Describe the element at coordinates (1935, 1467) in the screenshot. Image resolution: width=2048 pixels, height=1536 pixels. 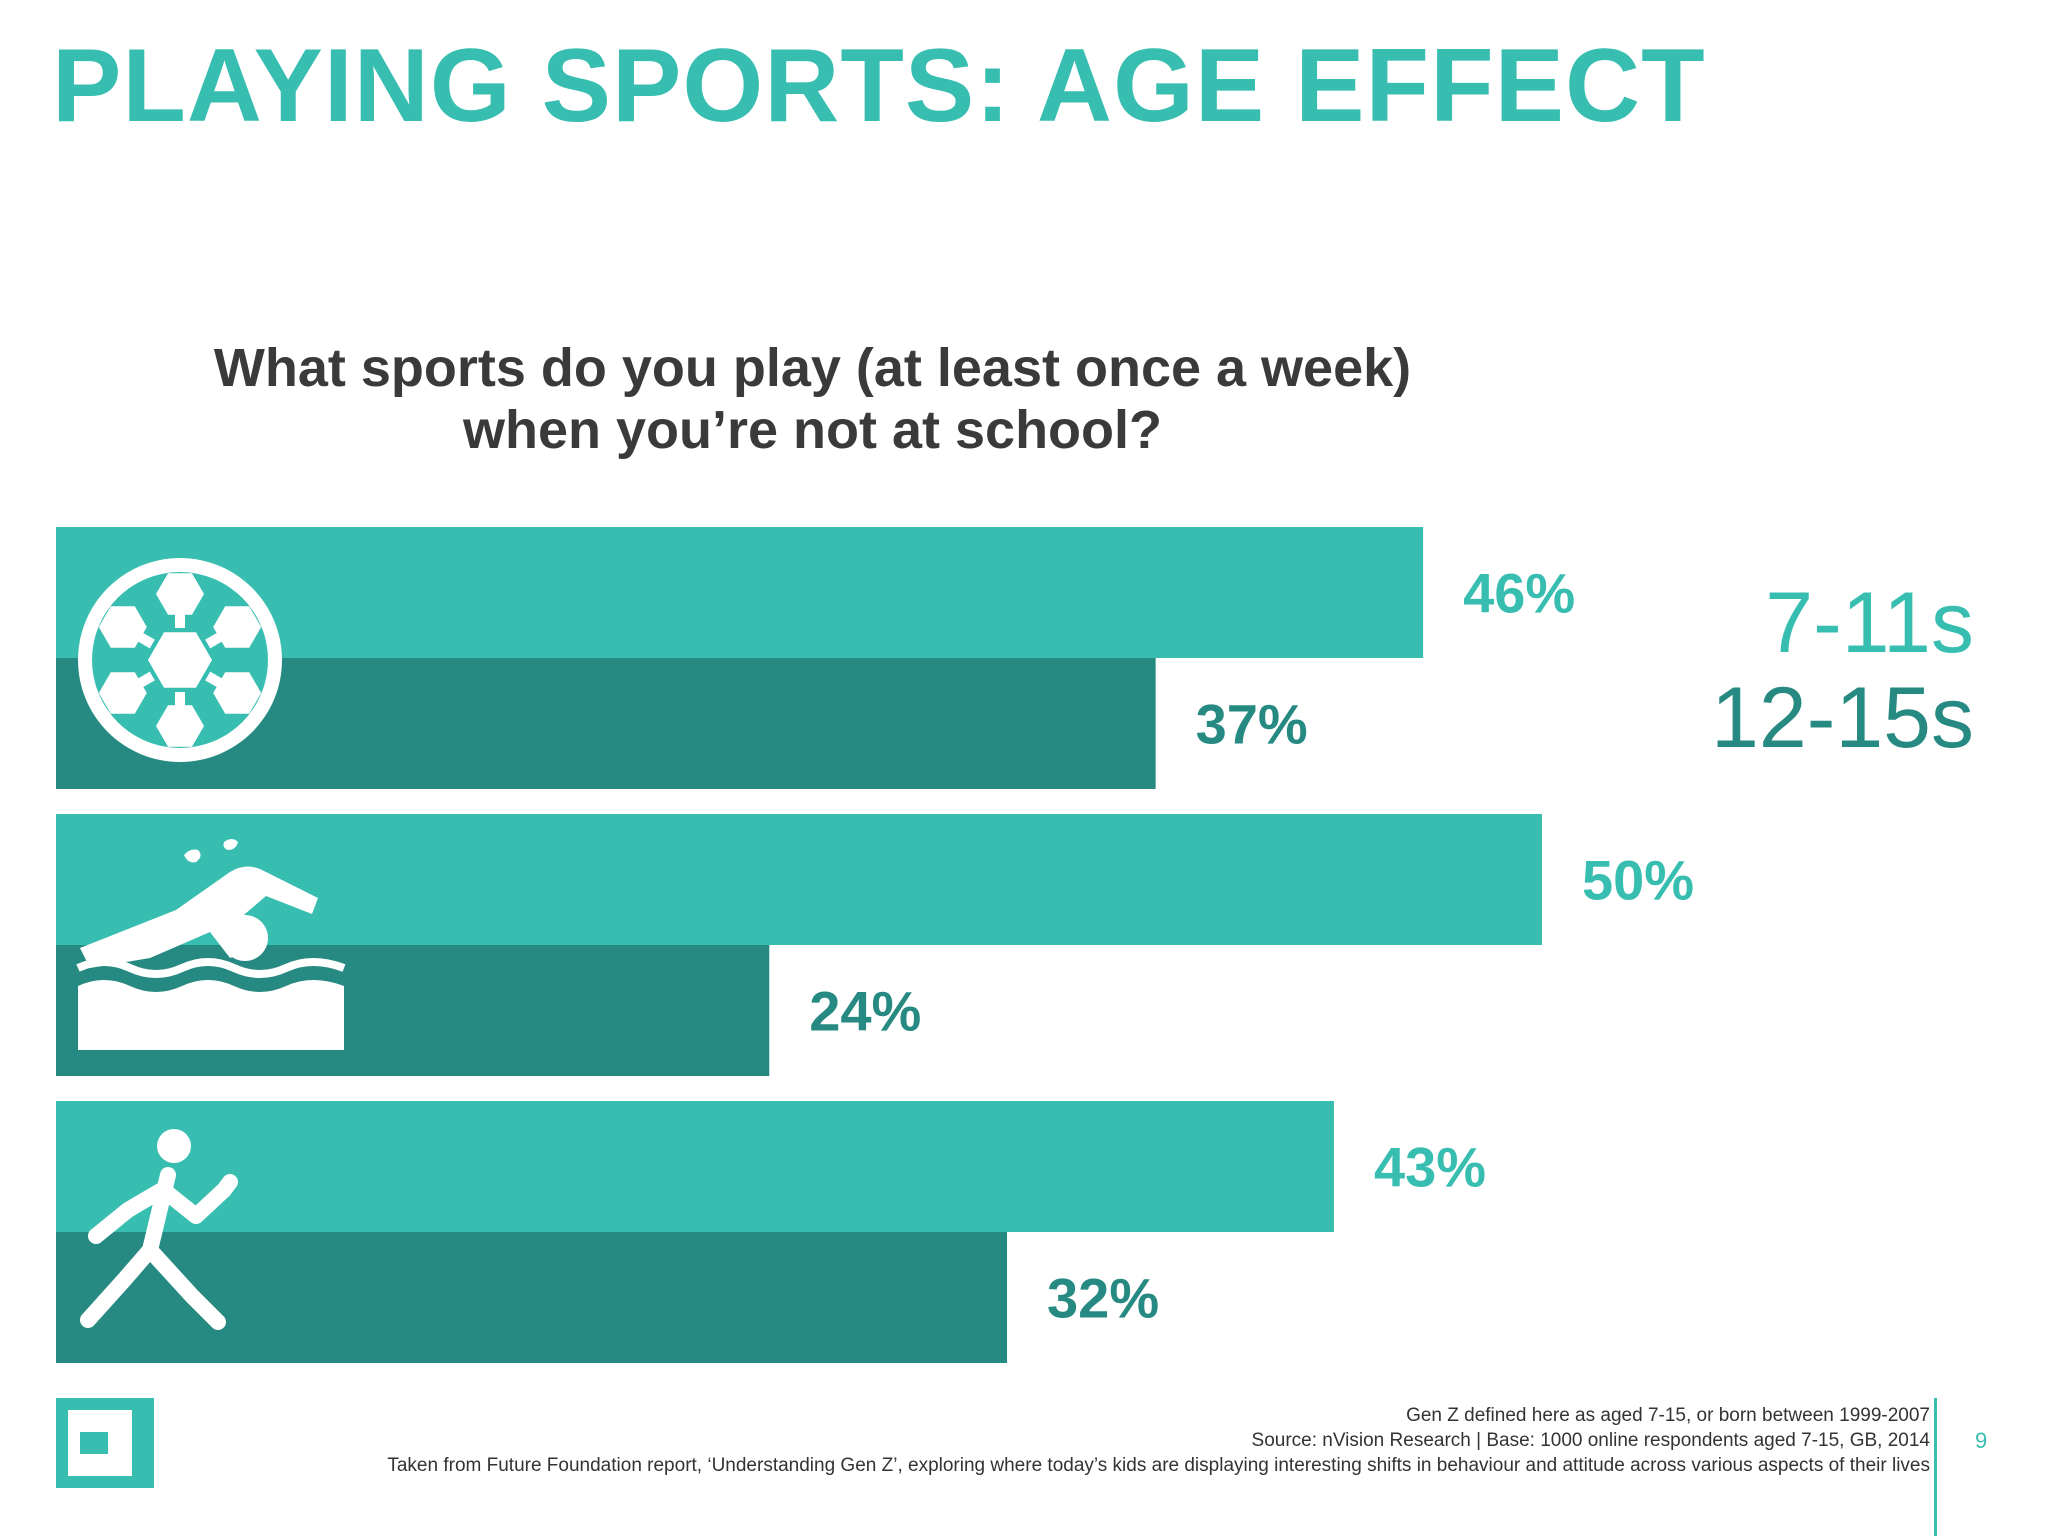
I see `footer-divider` at that location.